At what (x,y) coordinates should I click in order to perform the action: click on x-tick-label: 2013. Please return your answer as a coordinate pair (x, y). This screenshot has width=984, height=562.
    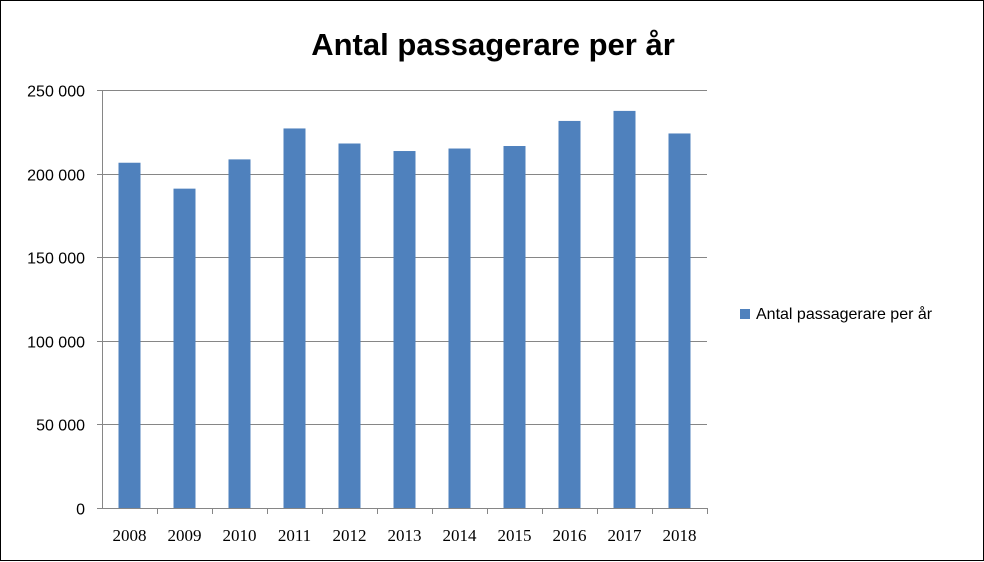
    Looking at the image, I should click on (405, 535).